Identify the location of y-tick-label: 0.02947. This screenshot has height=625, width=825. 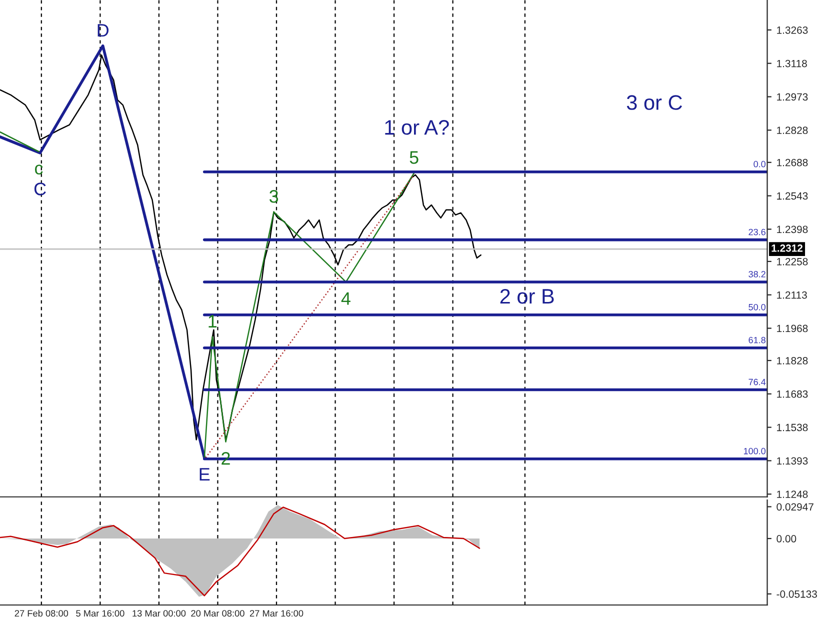
(795, 507).